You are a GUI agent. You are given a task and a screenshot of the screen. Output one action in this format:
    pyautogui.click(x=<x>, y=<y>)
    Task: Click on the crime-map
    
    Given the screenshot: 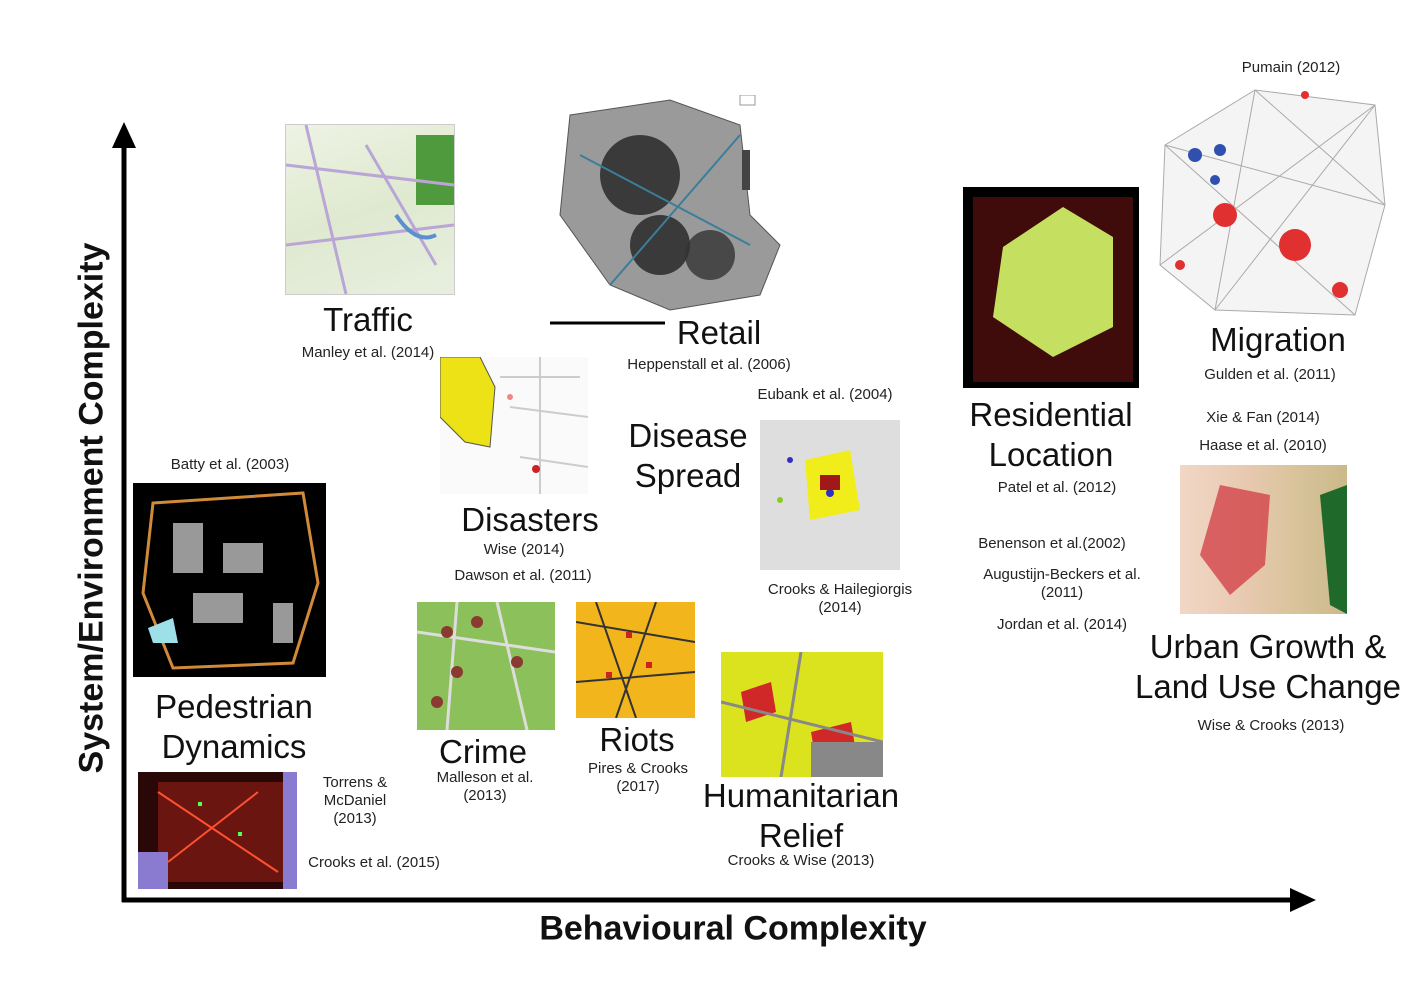 What is the action you would take?
    pyautogui.click(x=486, y=666)
    